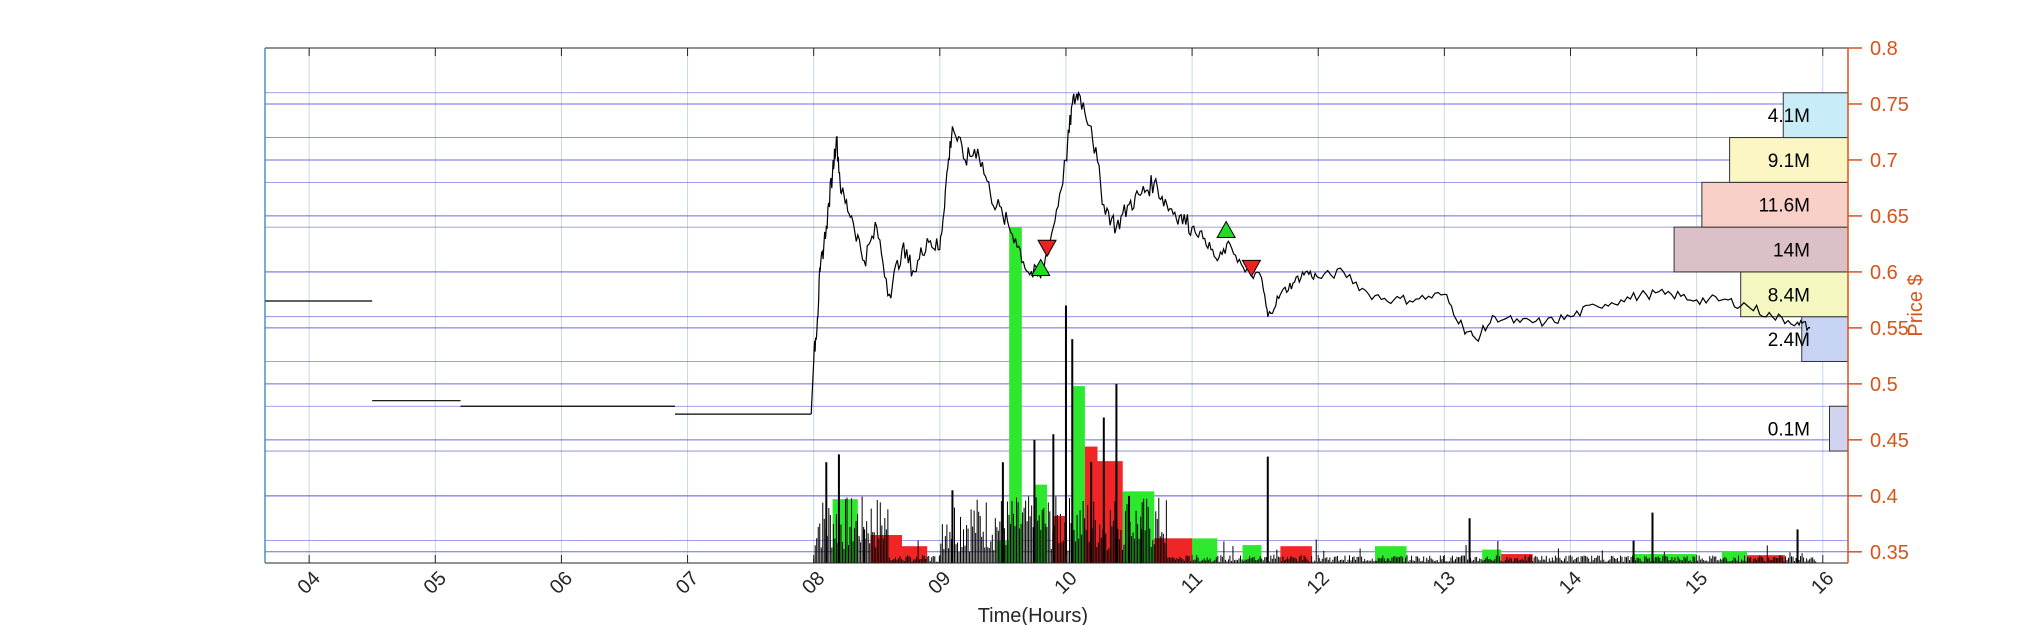 Image resolution: width=2031 pixels, height=625 pixels. I want to click on y-tick-label: 0.7, so click(1884, 161).